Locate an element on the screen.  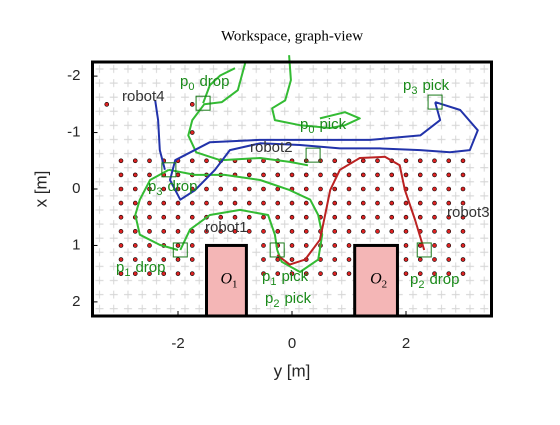
y-axis-label: x [m] is located at coordinates (40, 189).